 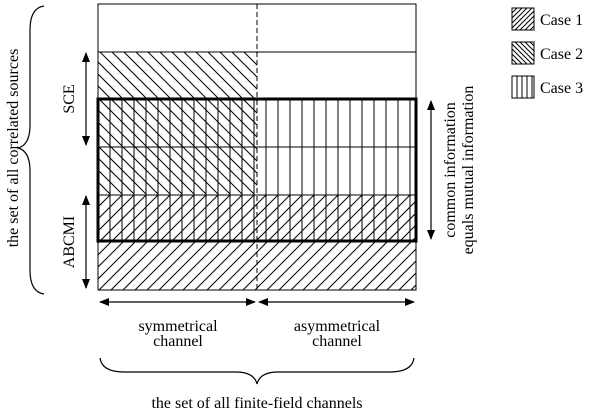 I want to click on legend-label-case1: Case 1, so click(x=561, y=20).